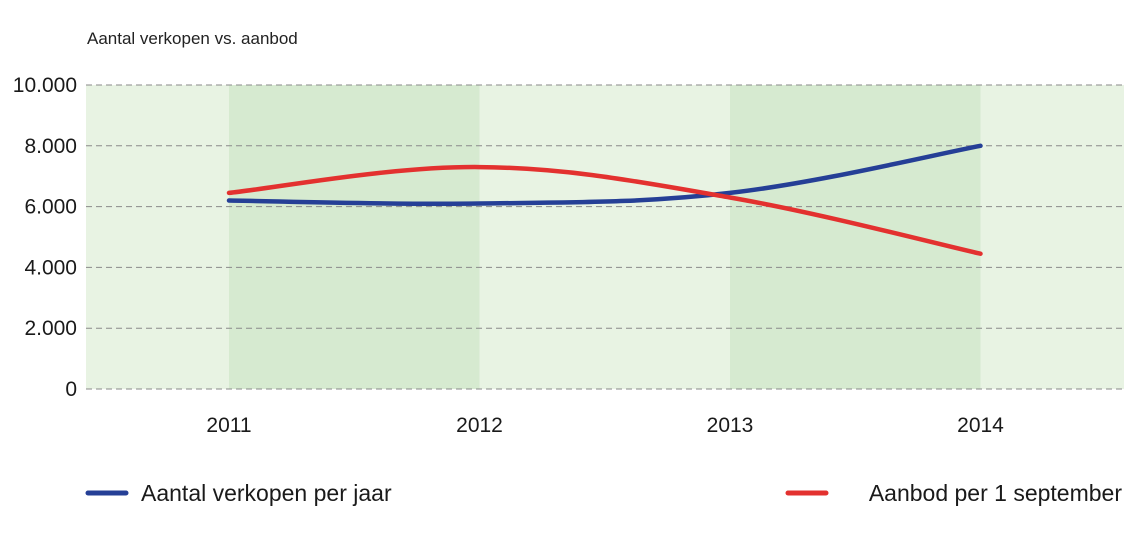 The image size is (1145, 534). Describe the element at coordinates (266, 493) in the screenshot. I see `legend-label: Aantal verkopen per jaar` at that location.